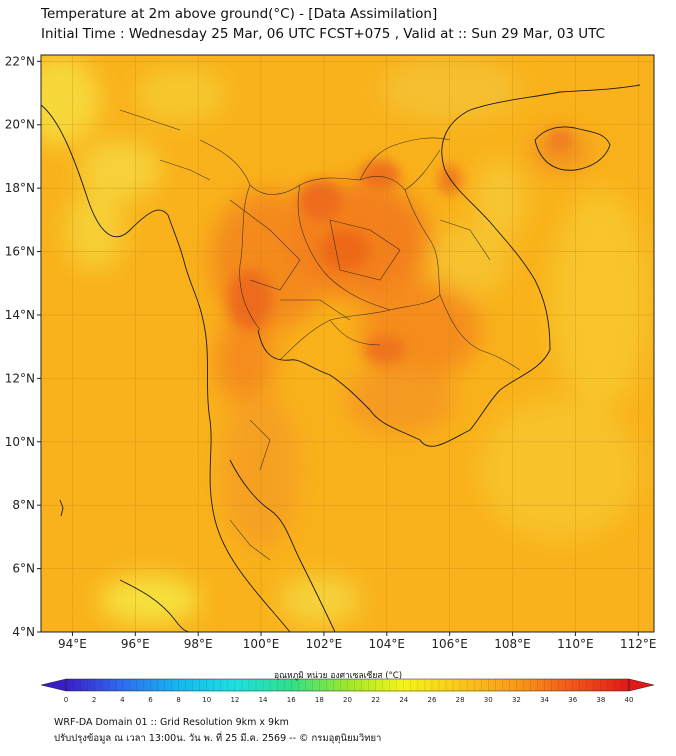 The width and height of the screenshot is (676, 756). What do you see at coordinates (20, 61) in the screenshot?
I see `lat-tick-label: 22°N` at bounding box center [20, 61].